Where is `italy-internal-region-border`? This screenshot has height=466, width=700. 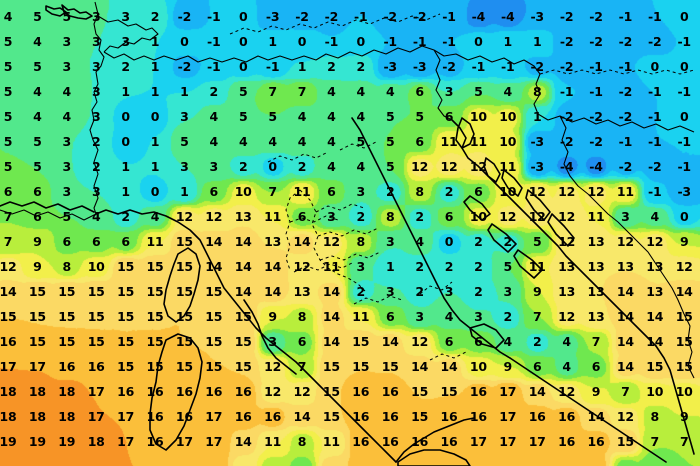
italy-internal-region-border is located at coordinates (367, 251).